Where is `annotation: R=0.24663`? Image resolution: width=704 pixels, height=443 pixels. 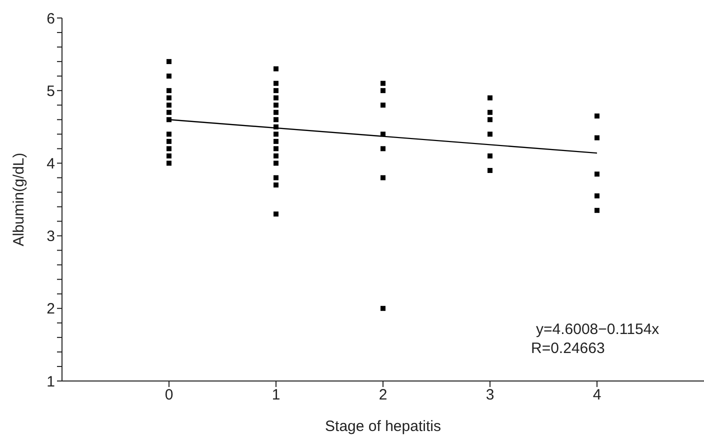
annotation: R=0.24663 is located at coordinates (568, 348).